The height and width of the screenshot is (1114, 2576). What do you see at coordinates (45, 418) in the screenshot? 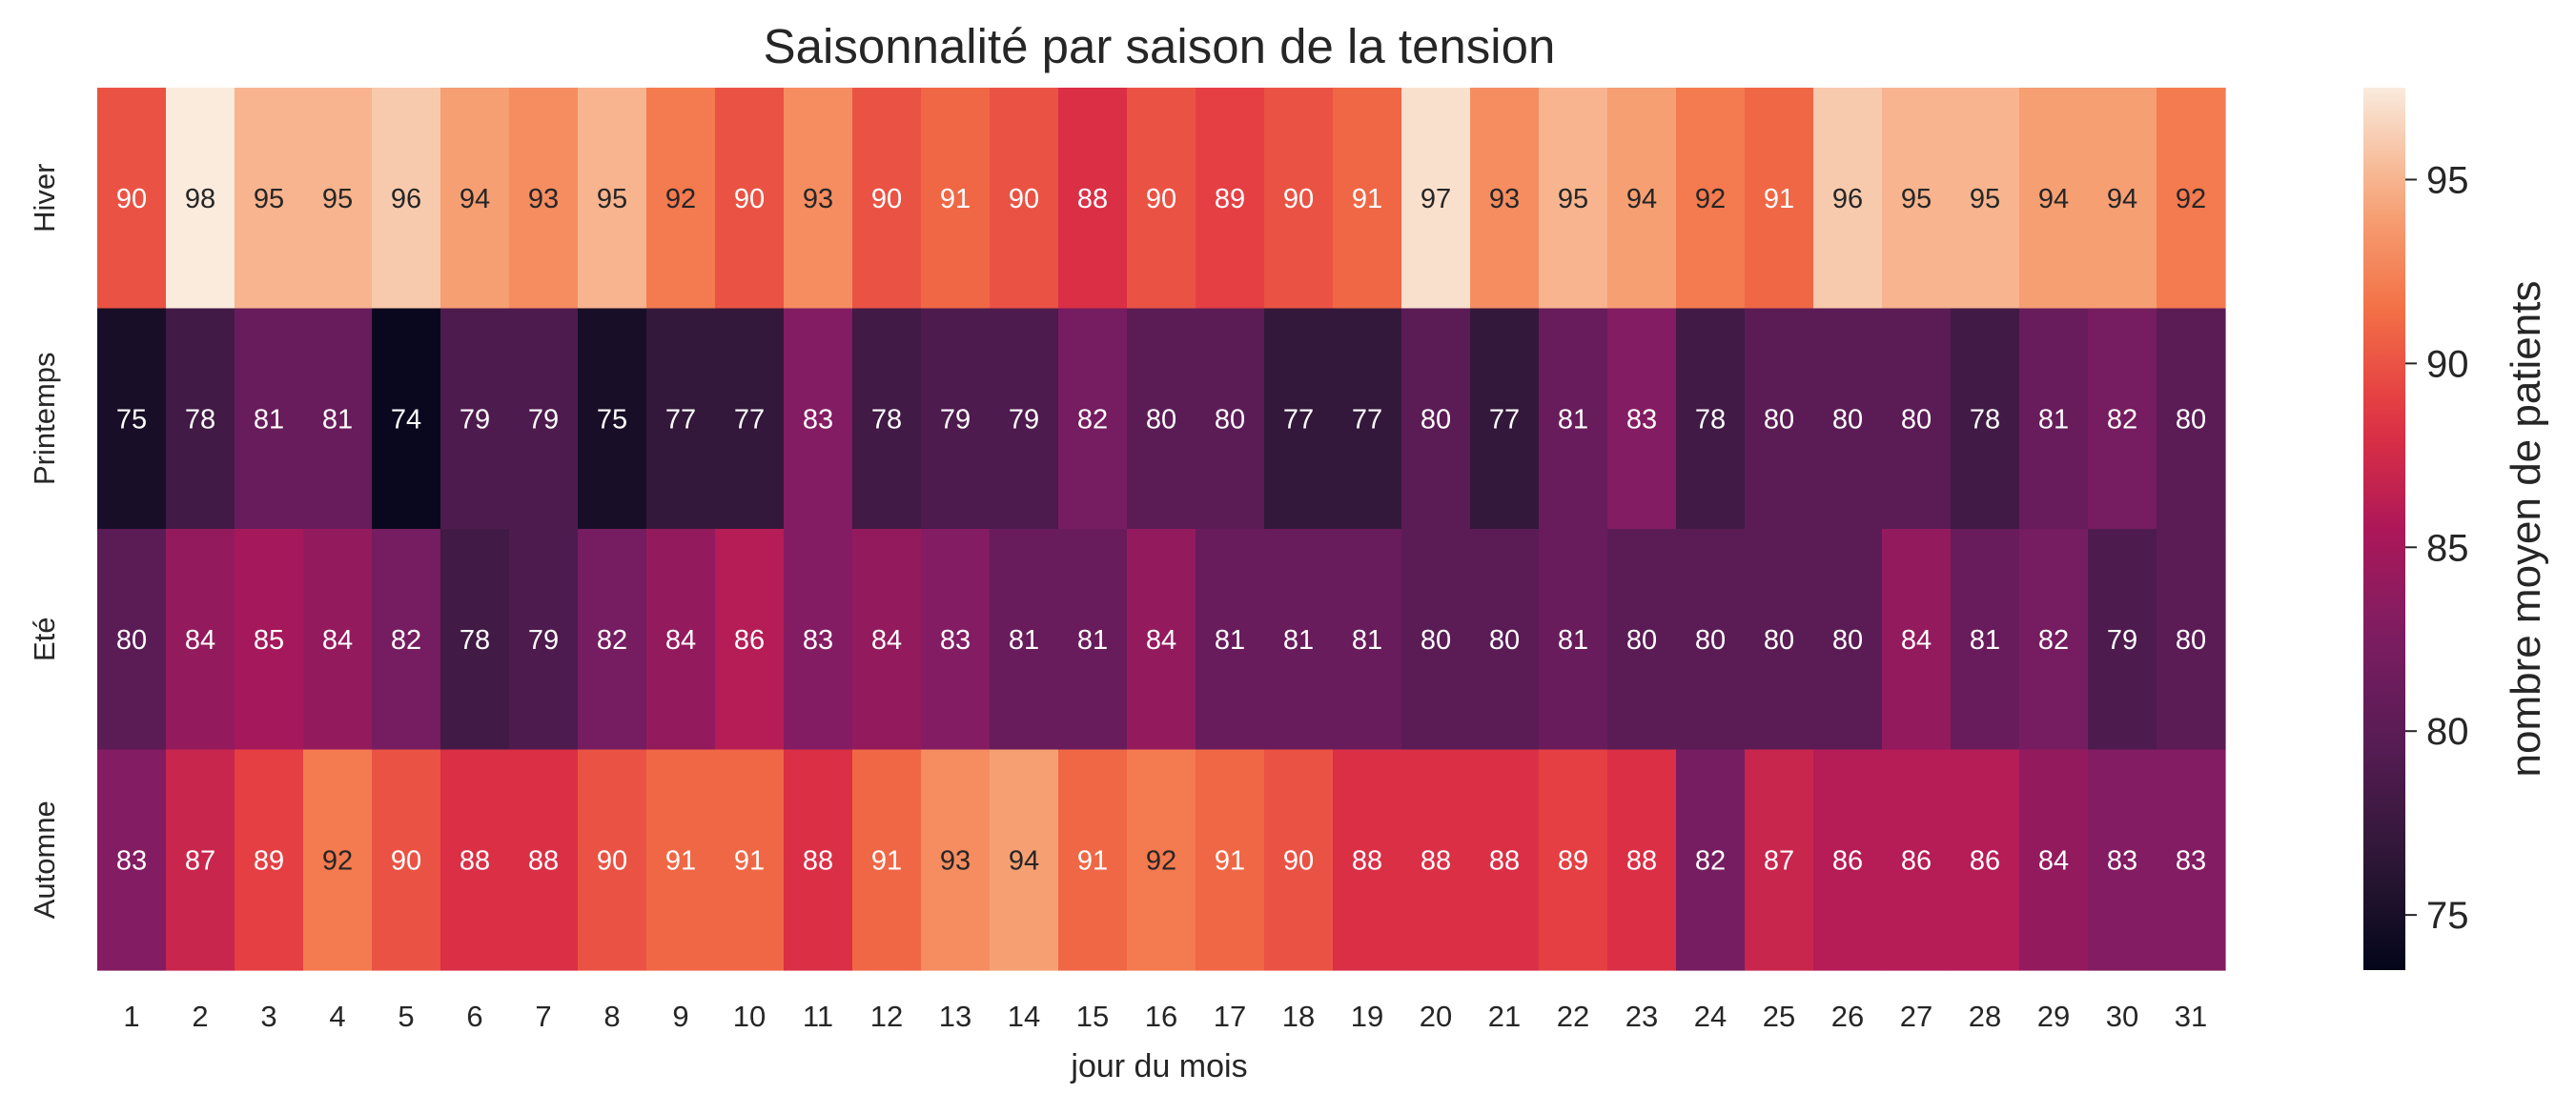
I see `y-tick-label: Printemps` at bounding box center [45, 418].